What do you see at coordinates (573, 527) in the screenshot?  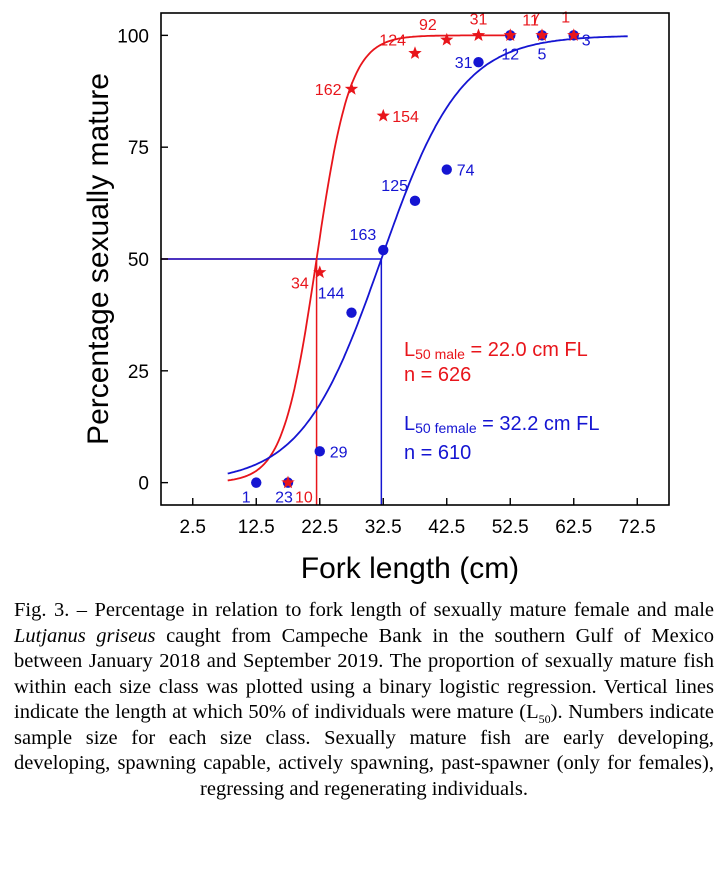 I see `x-tick-label: 62.5` at bounding box center [573, 527].